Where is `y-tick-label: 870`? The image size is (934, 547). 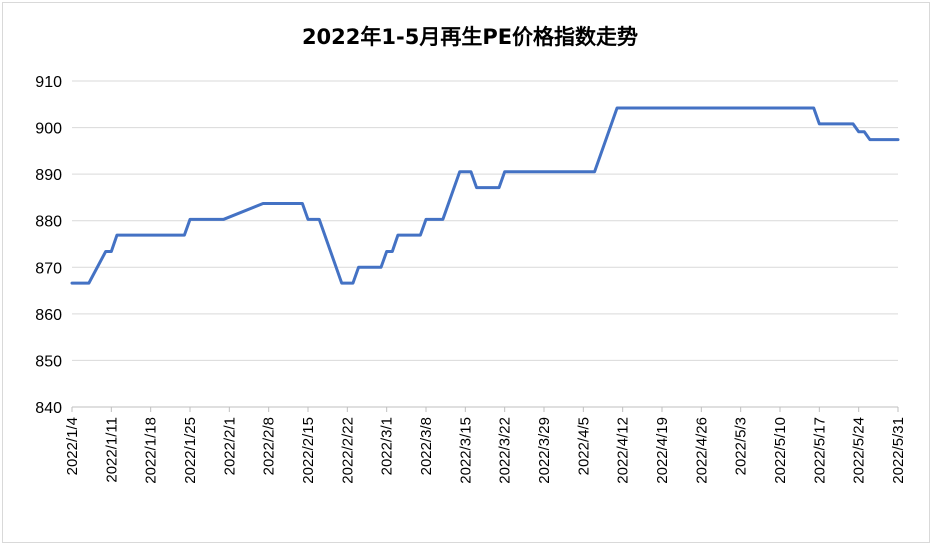 y-tick-label: 870 is located at coordinates (48, 268).